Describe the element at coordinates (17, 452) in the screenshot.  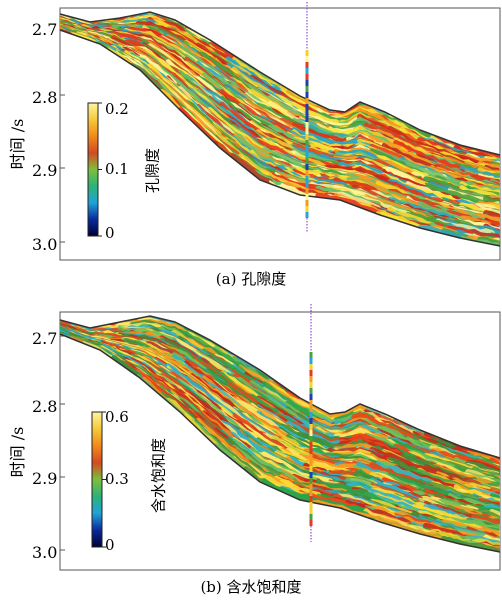
I see `y-axis-label-b: 时间 /s` at that location.